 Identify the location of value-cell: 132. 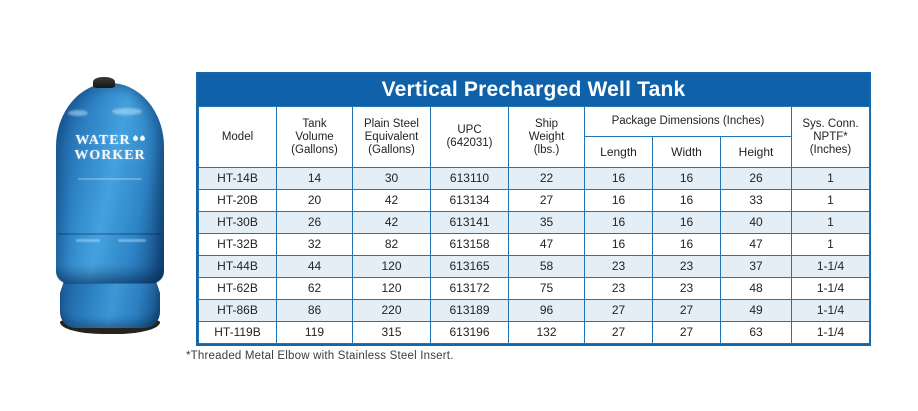
(546, 332).